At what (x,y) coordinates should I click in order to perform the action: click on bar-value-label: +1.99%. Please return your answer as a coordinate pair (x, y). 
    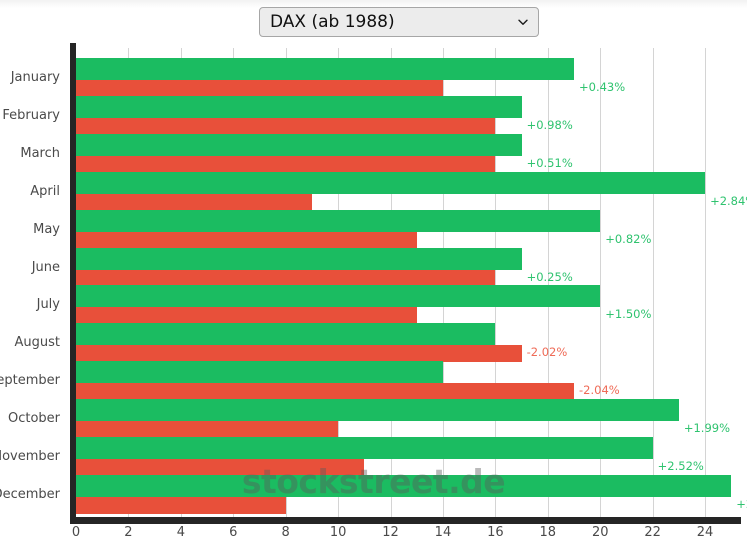
    Looking at the image, I should click on (707, 428).